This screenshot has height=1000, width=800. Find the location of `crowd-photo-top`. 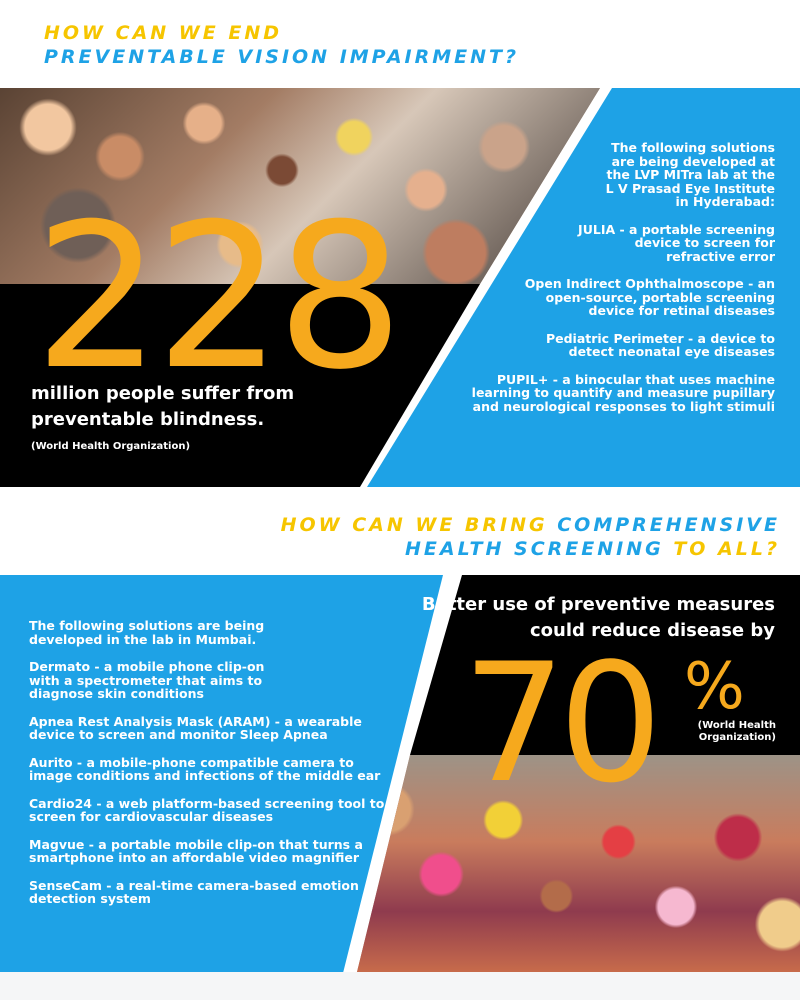

crowd-photo-top is located at coordinates (300, 186).